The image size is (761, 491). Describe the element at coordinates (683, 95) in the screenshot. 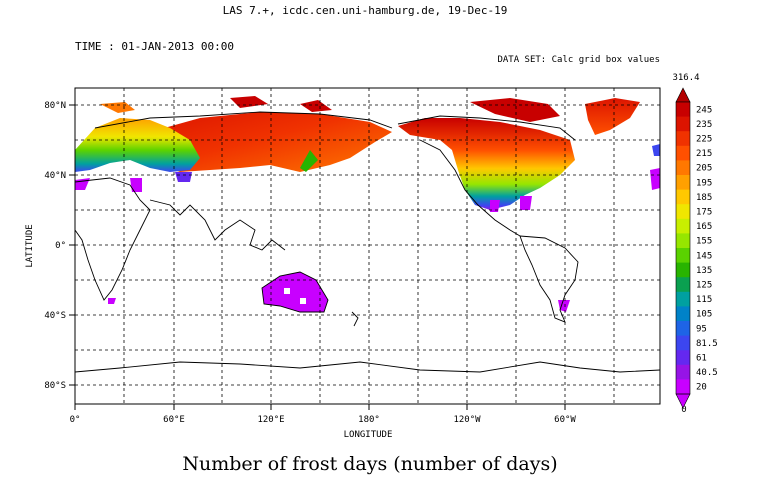

I see `colorbar-top-arrow` at that location.